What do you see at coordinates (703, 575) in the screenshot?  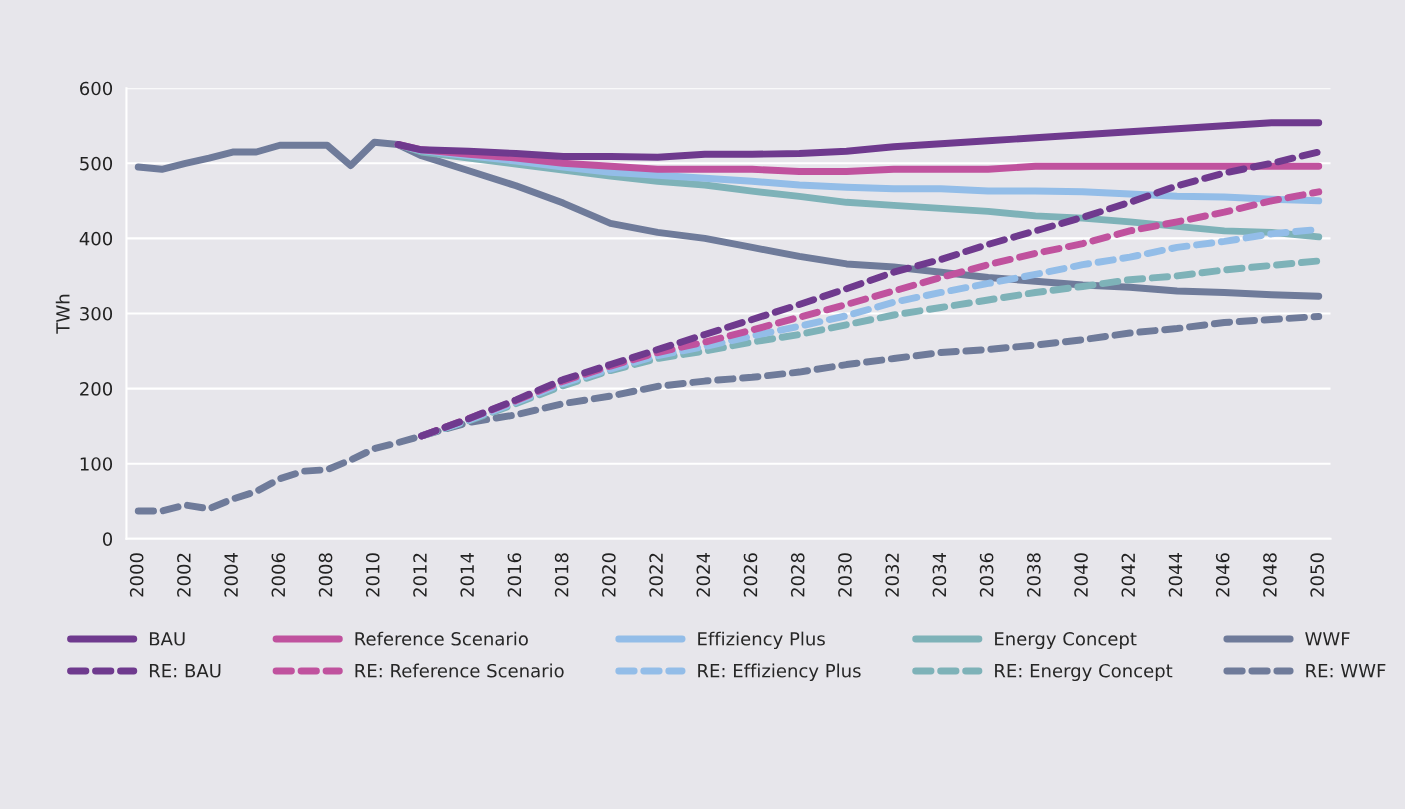 I see `x-tick-label: 2024` at bounding box center [703, 575].